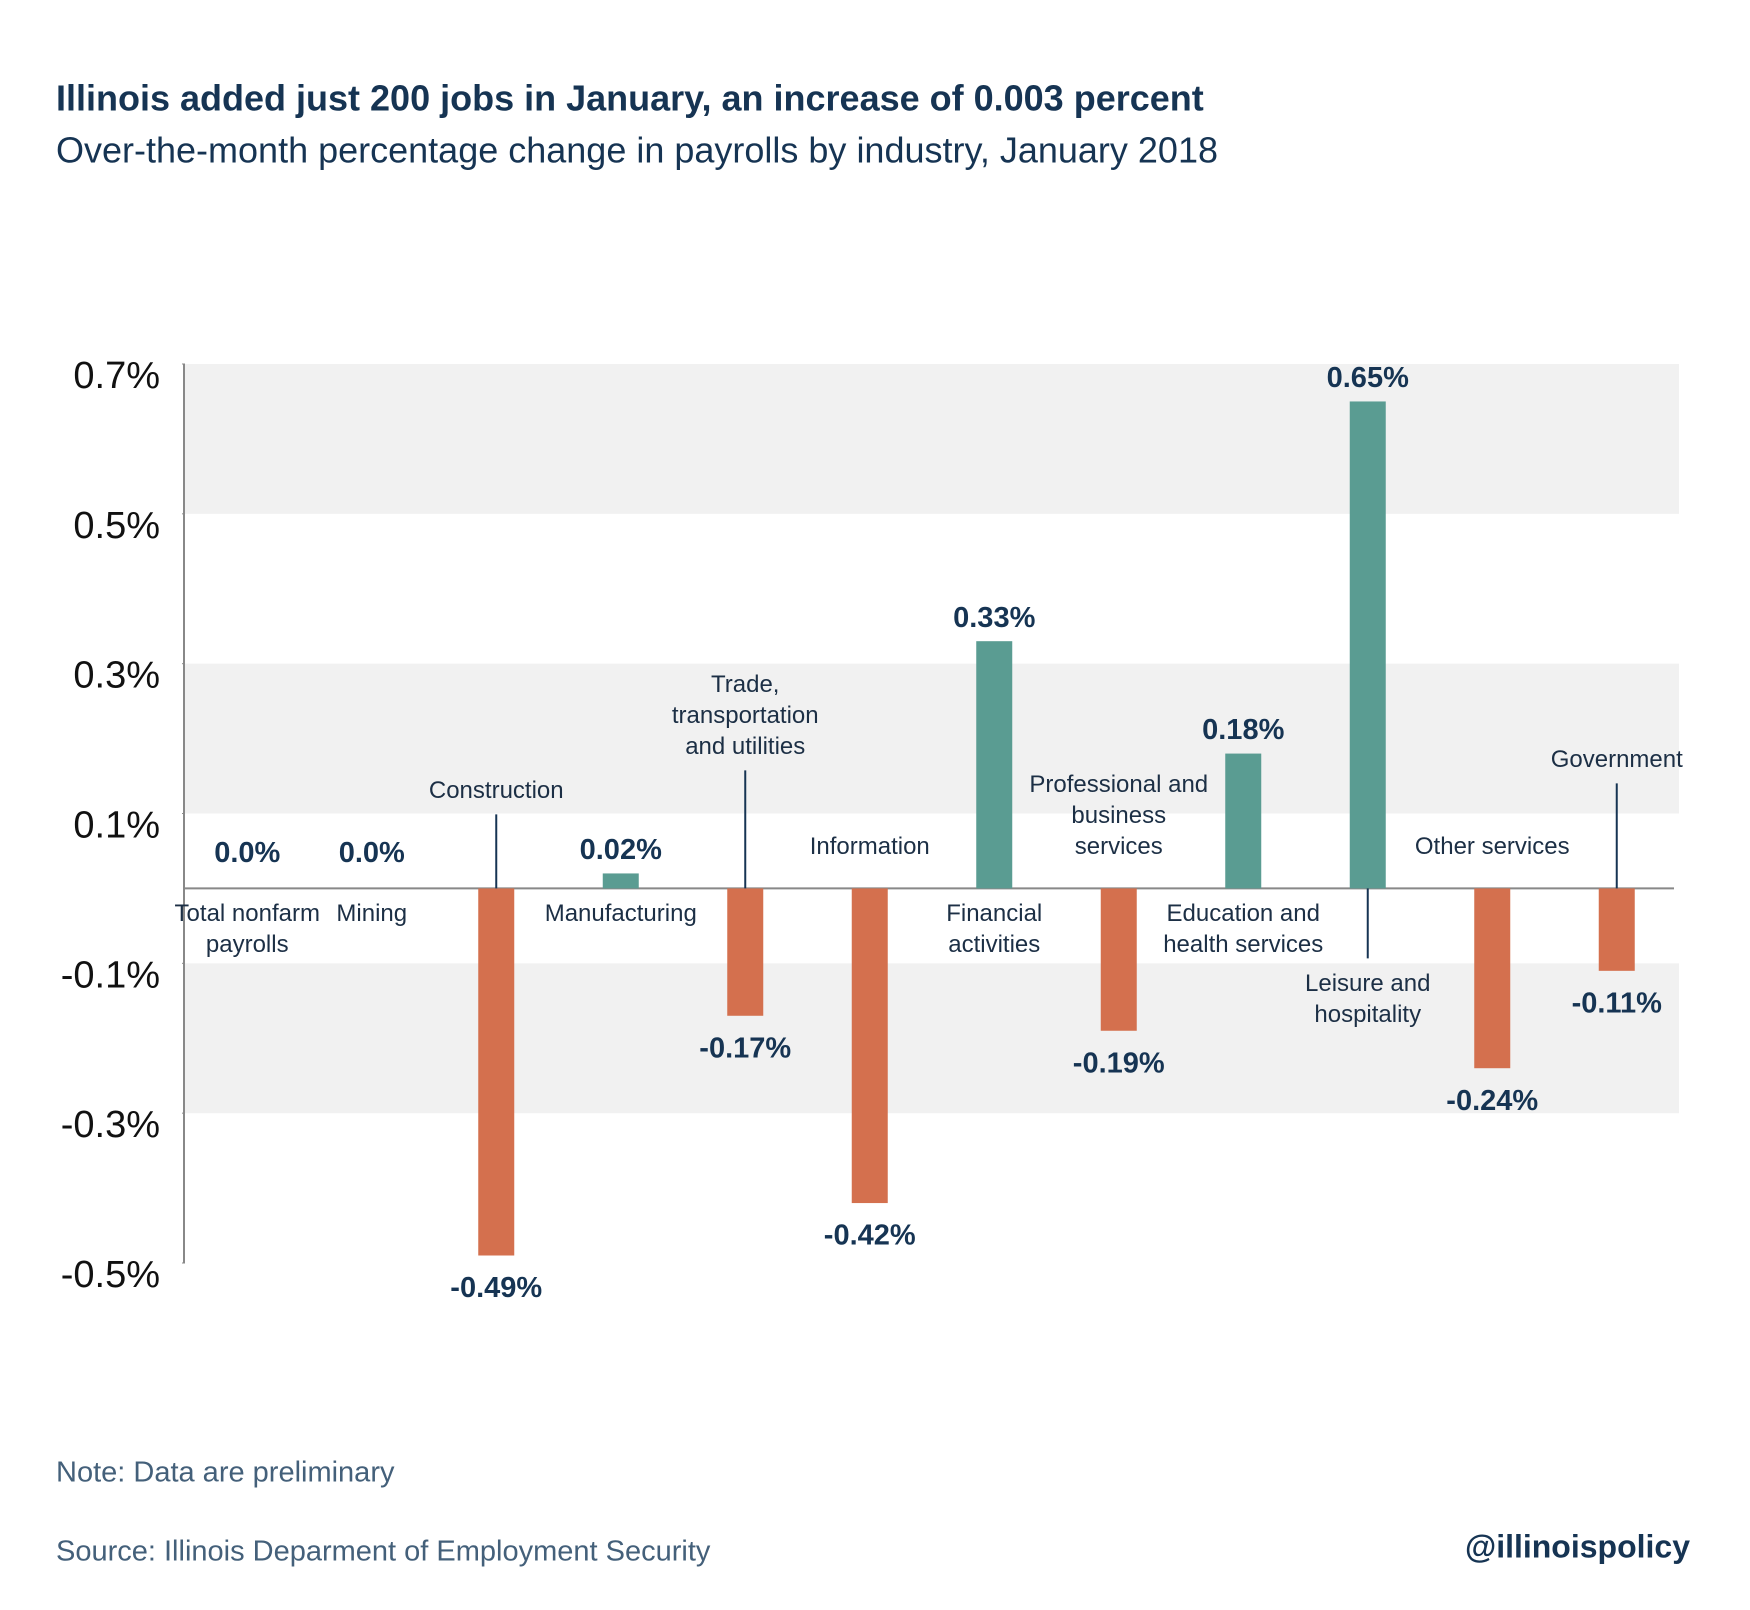 This screenshot has width=1750, height=1610. I want to click on x-tick-label: Financial activities, so click(994, 929).